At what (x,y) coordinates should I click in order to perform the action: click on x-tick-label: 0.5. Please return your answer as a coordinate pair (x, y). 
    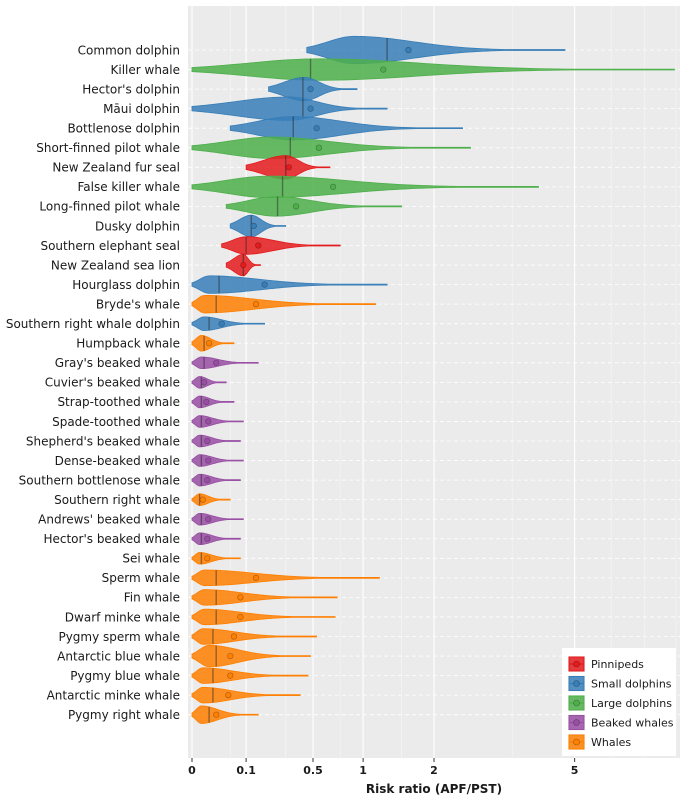
    Looking at the image, I should click on (313, 770).